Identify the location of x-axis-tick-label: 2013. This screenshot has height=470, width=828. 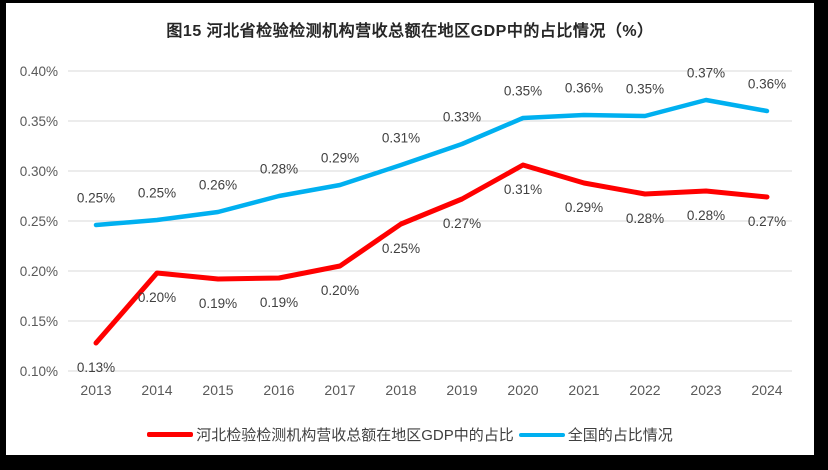
(95, 390).